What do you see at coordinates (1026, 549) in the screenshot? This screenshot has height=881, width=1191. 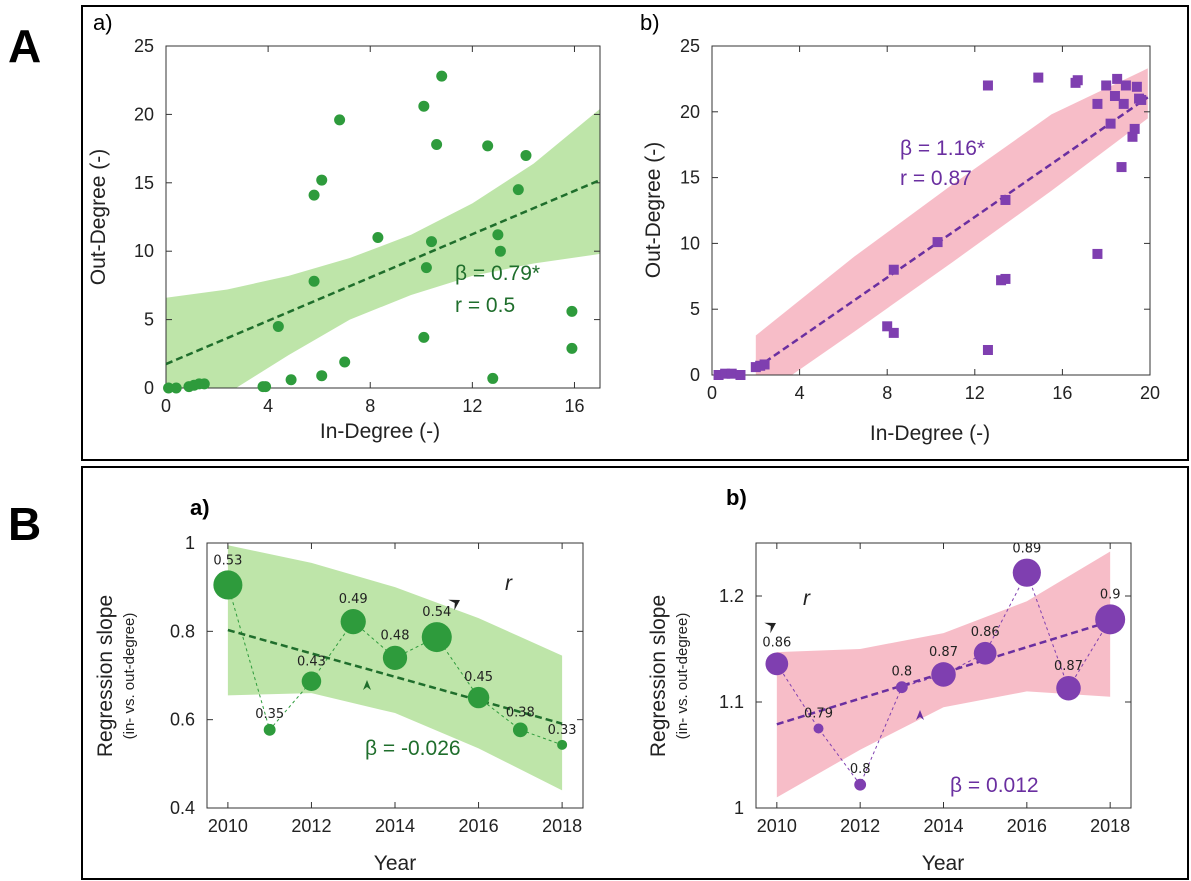 I see `data-label: 0.89` at bounding box center [1026, 549].